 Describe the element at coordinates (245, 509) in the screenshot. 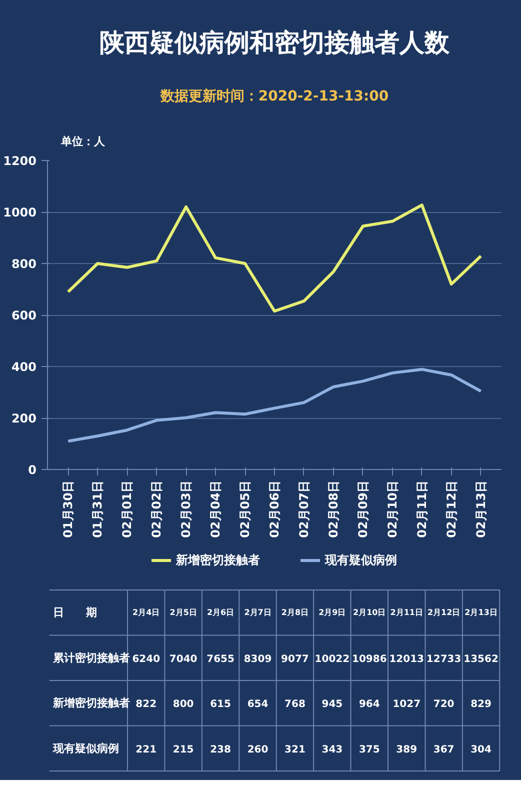

I see `x-tick-label: 02月05日` at that location.